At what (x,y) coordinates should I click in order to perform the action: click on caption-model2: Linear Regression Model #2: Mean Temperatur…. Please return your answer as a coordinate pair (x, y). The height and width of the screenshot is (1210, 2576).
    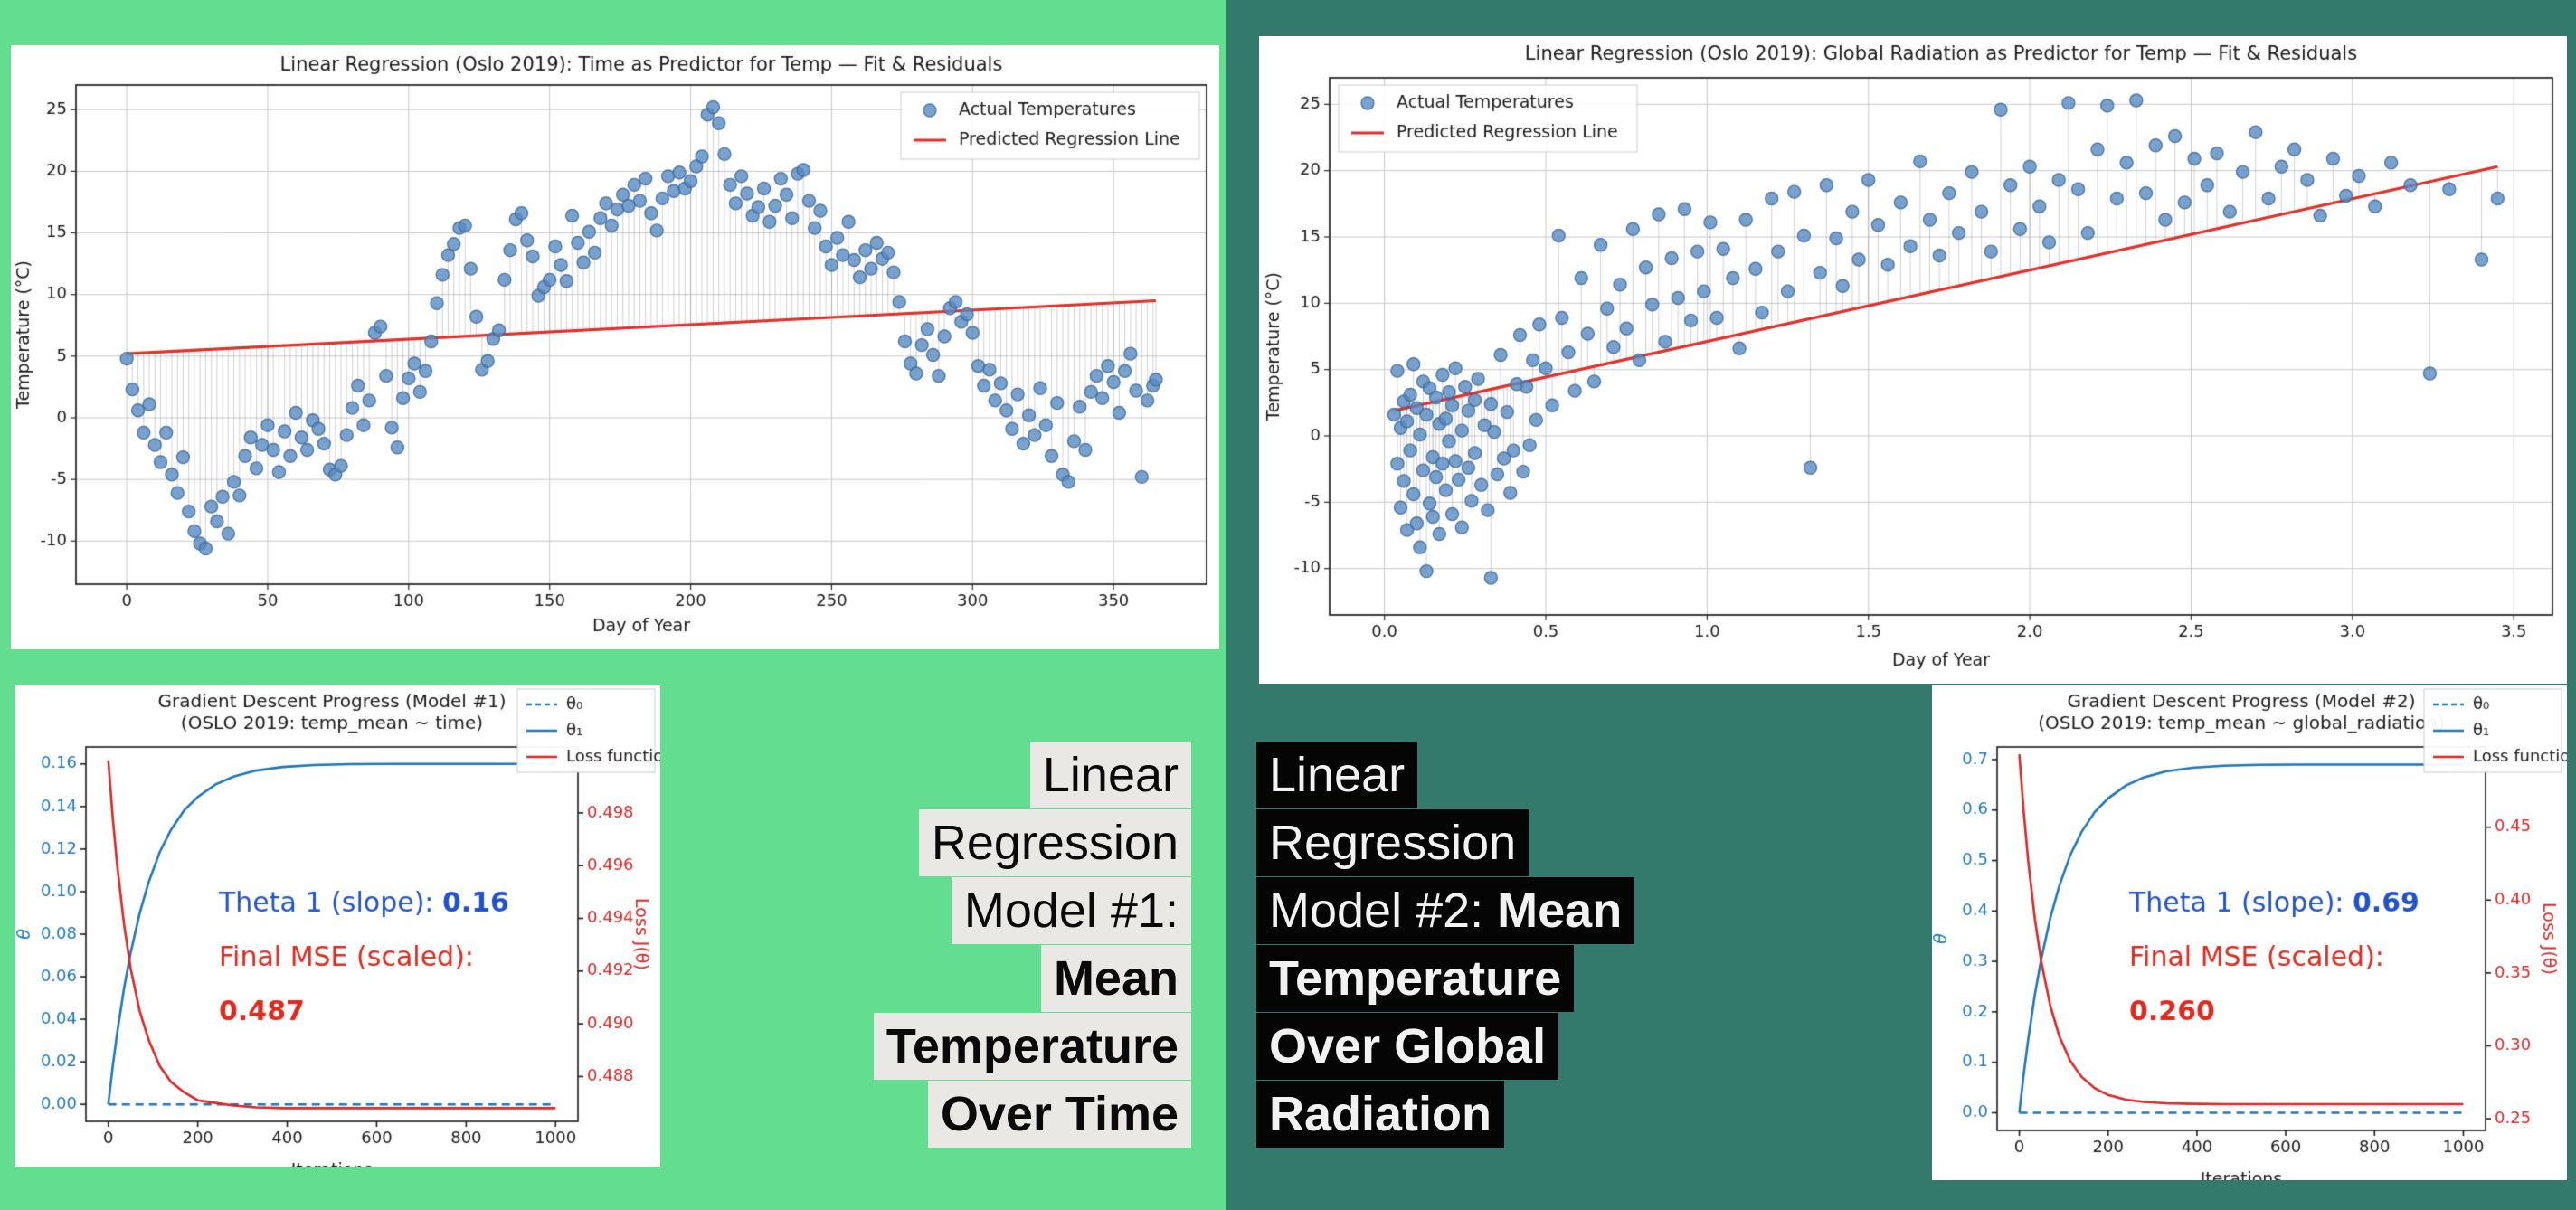
    Looking at the image, I should click on (1445, 945).